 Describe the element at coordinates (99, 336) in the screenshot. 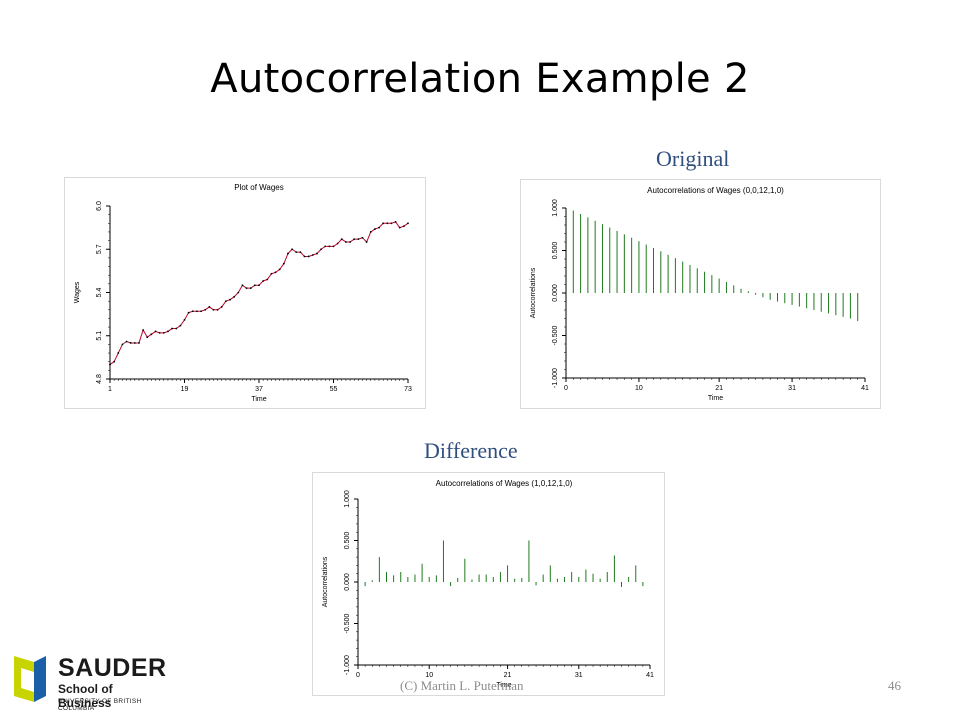

I see `y-tick-label: 5.1` at that location.